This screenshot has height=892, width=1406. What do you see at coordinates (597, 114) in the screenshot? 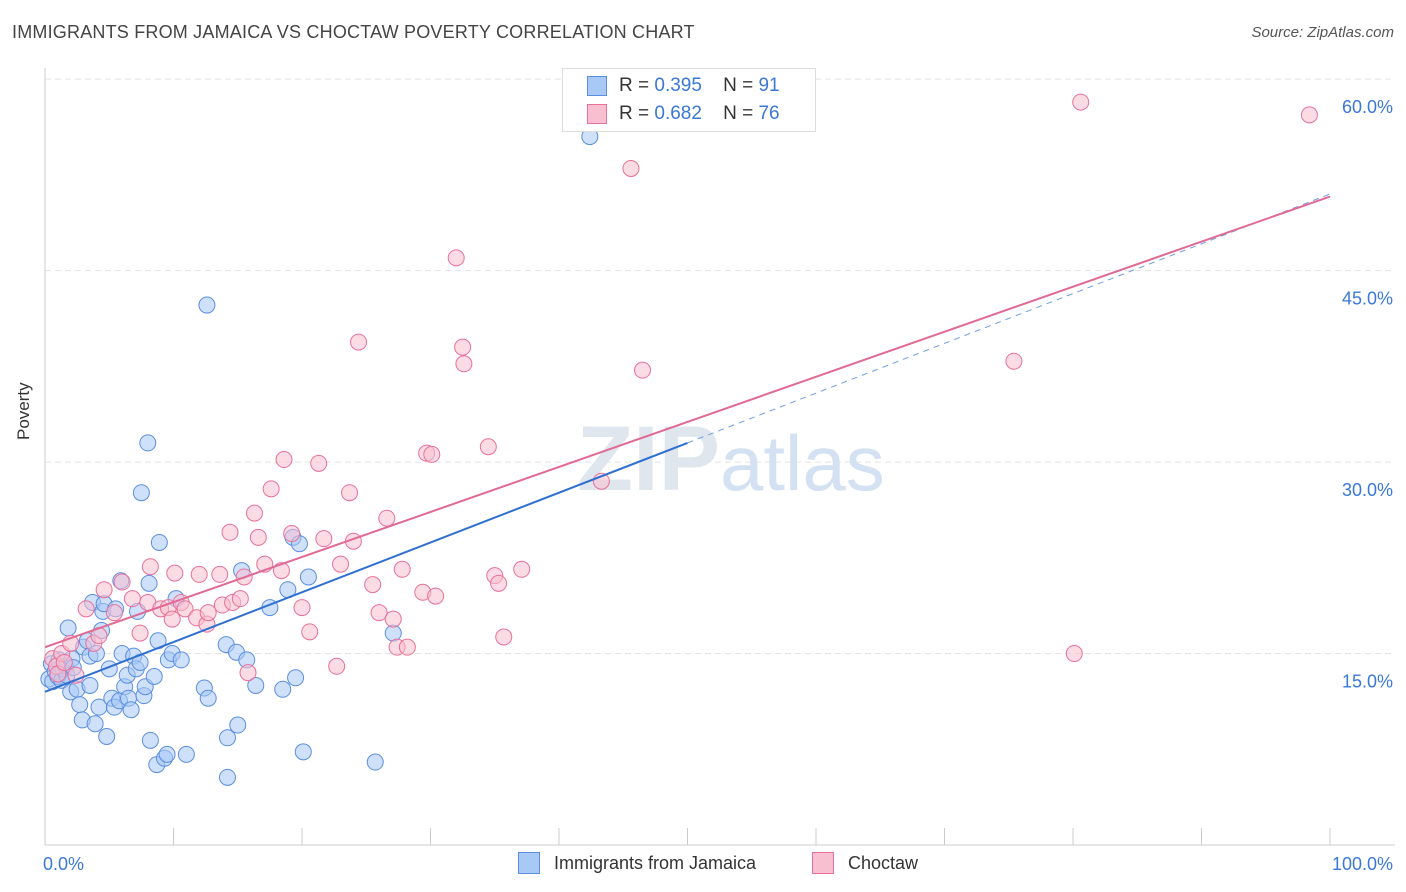
I see `legend-swatch-choctaw` at bounding box center [597, 114].